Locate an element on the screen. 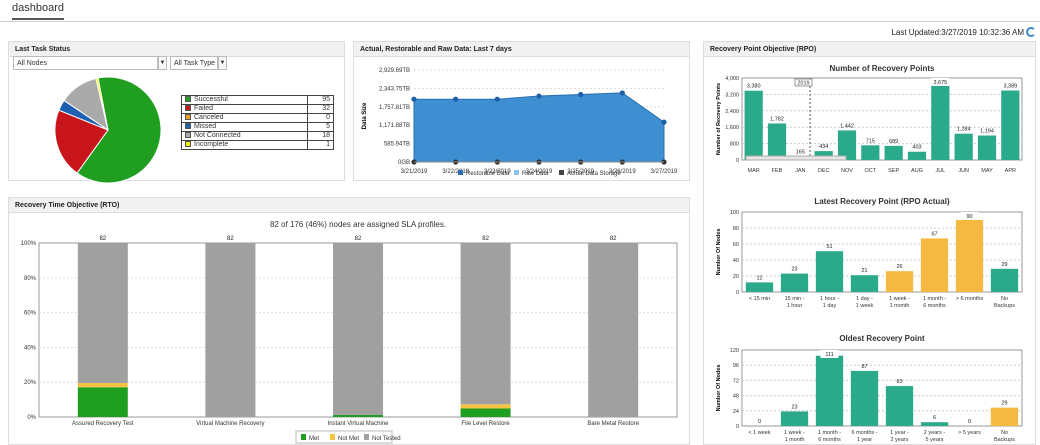 This screenshot has height=445, width=1040. y-tick-label: 80% is located at coordinates (30, 279).